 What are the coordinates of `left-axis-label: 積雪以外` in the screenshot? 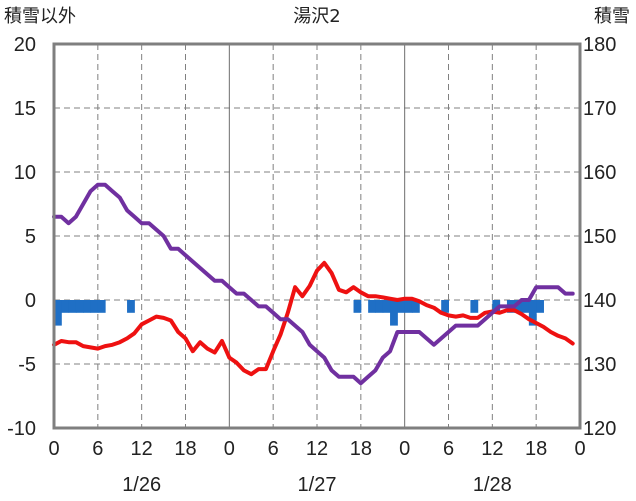 It's located at (40, 16).